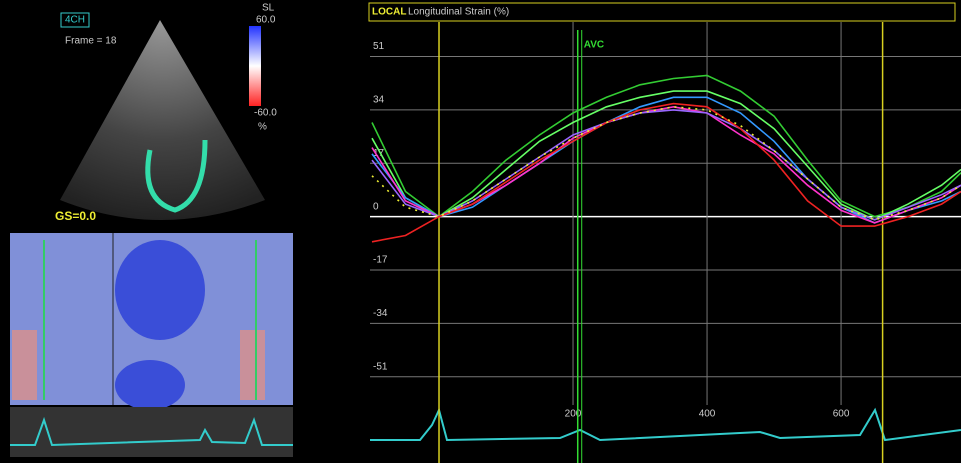 Image resolution: width=961 pixels, height=463 pixels. I want to click on title-bar, so click(662, 12).